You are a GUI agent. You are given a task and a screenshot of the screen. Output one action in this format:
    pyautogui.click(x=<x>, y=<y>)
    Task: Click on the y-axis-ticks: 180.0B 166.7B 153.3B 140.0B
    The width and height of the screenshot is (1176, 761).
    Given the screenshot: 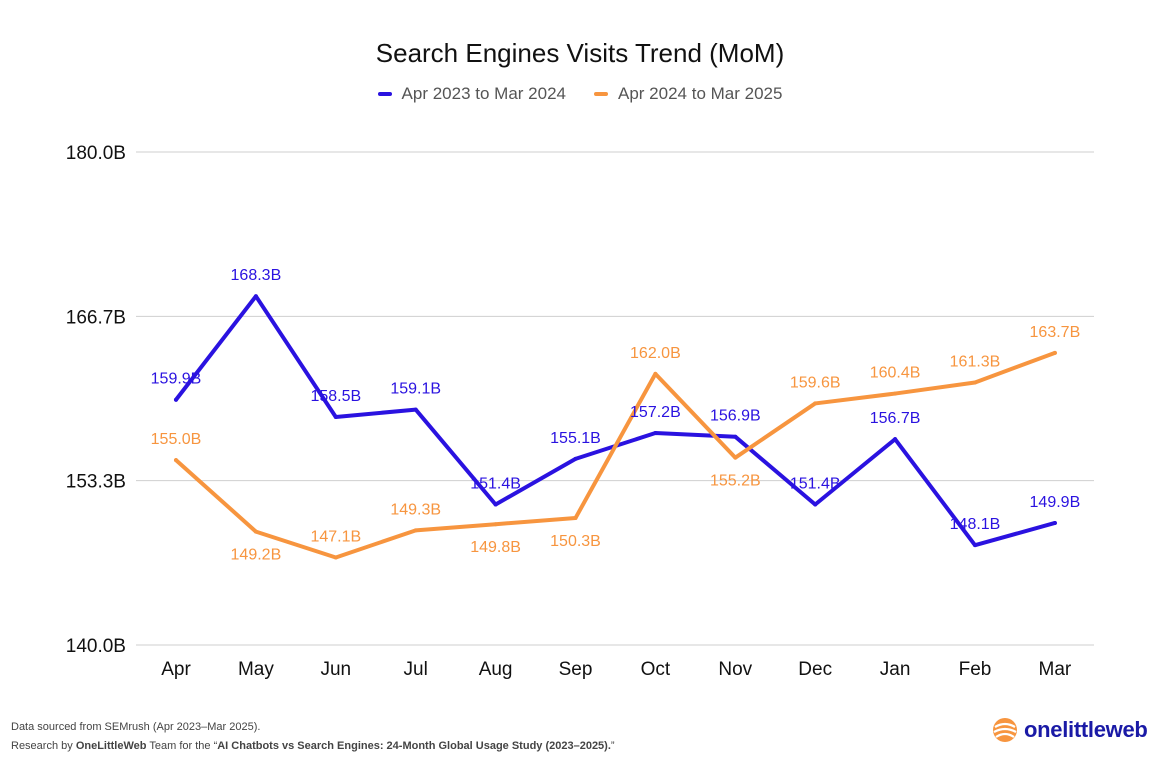 What is the action you would take?
    pyautogui.click(x=96, y=400)
    